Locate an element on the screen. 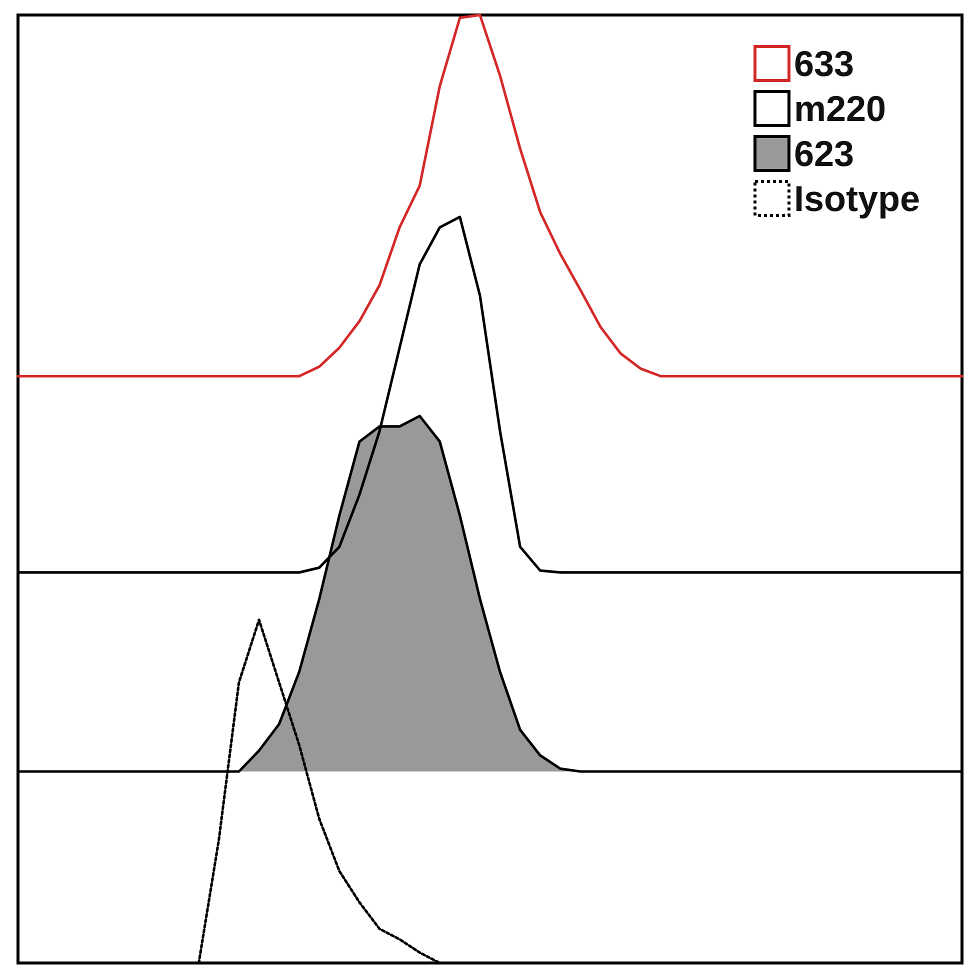  legend-label: Isotype is located at coordinates (857, 198).